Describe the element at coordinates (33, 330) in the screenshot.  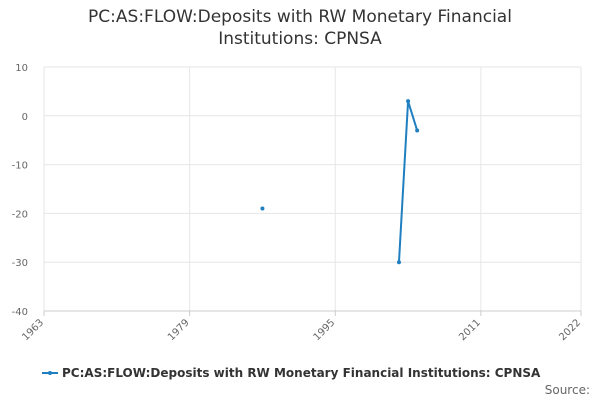
I see `x-tick-label: 1963` at that location.